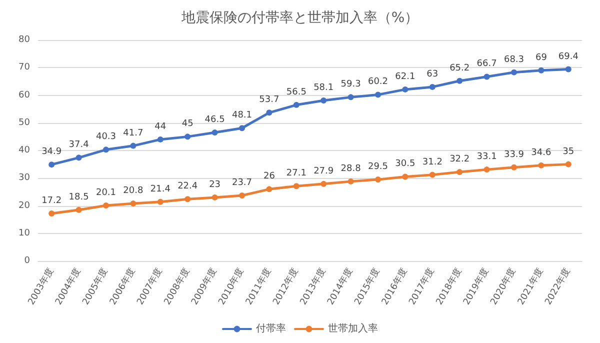 The image size is (600, 343). Describe the element at coordinates (378, 167) in the screenshot. I see `data-label: 29.5` at that location.